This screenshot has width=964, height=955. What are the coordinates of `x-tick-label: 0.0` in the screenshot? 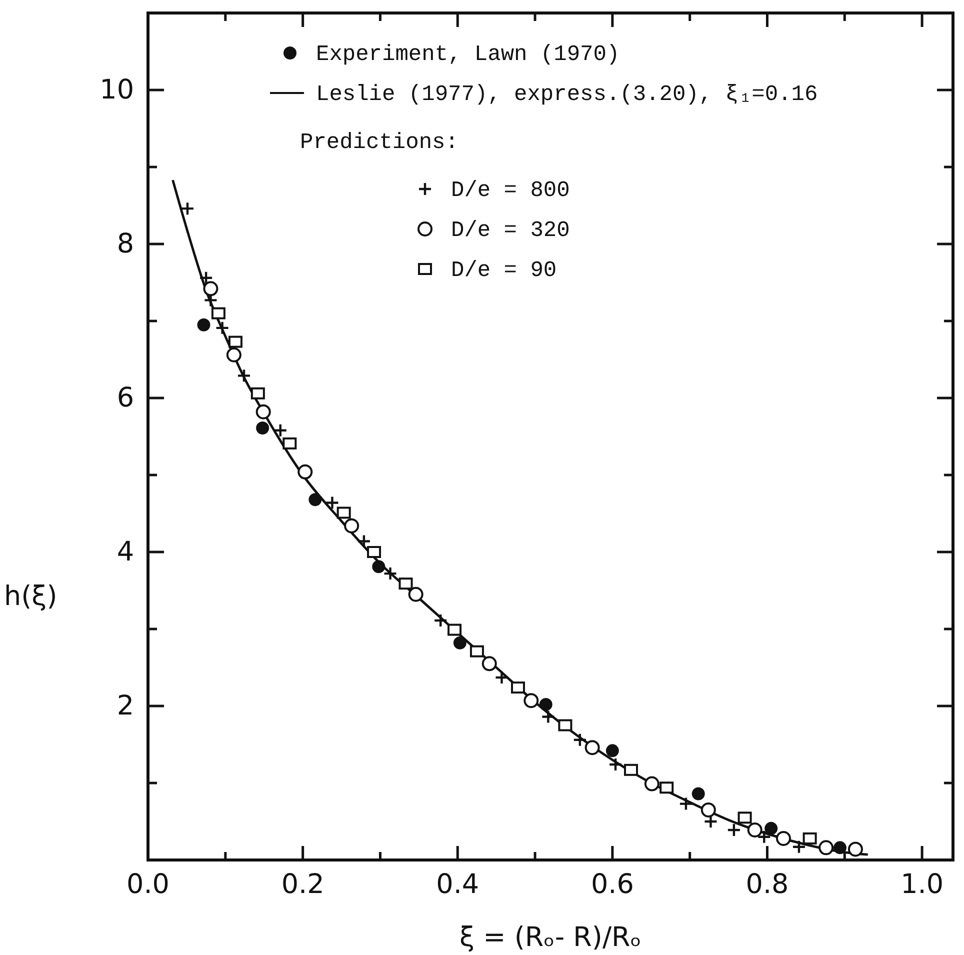 It's located at (148, 884).